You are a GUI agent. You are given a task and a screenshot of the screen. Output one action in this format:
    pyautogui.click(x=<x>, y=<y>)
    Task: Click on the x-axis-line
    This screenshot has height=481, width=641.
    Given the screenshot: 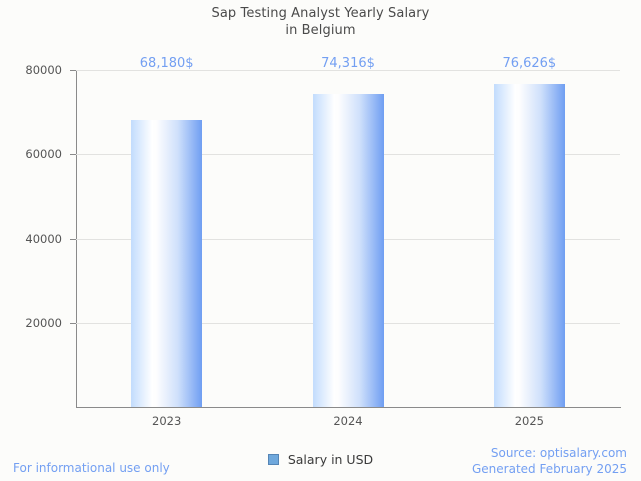 What is the action you would take?
    pyautogui.click(x=348, y=407)
    